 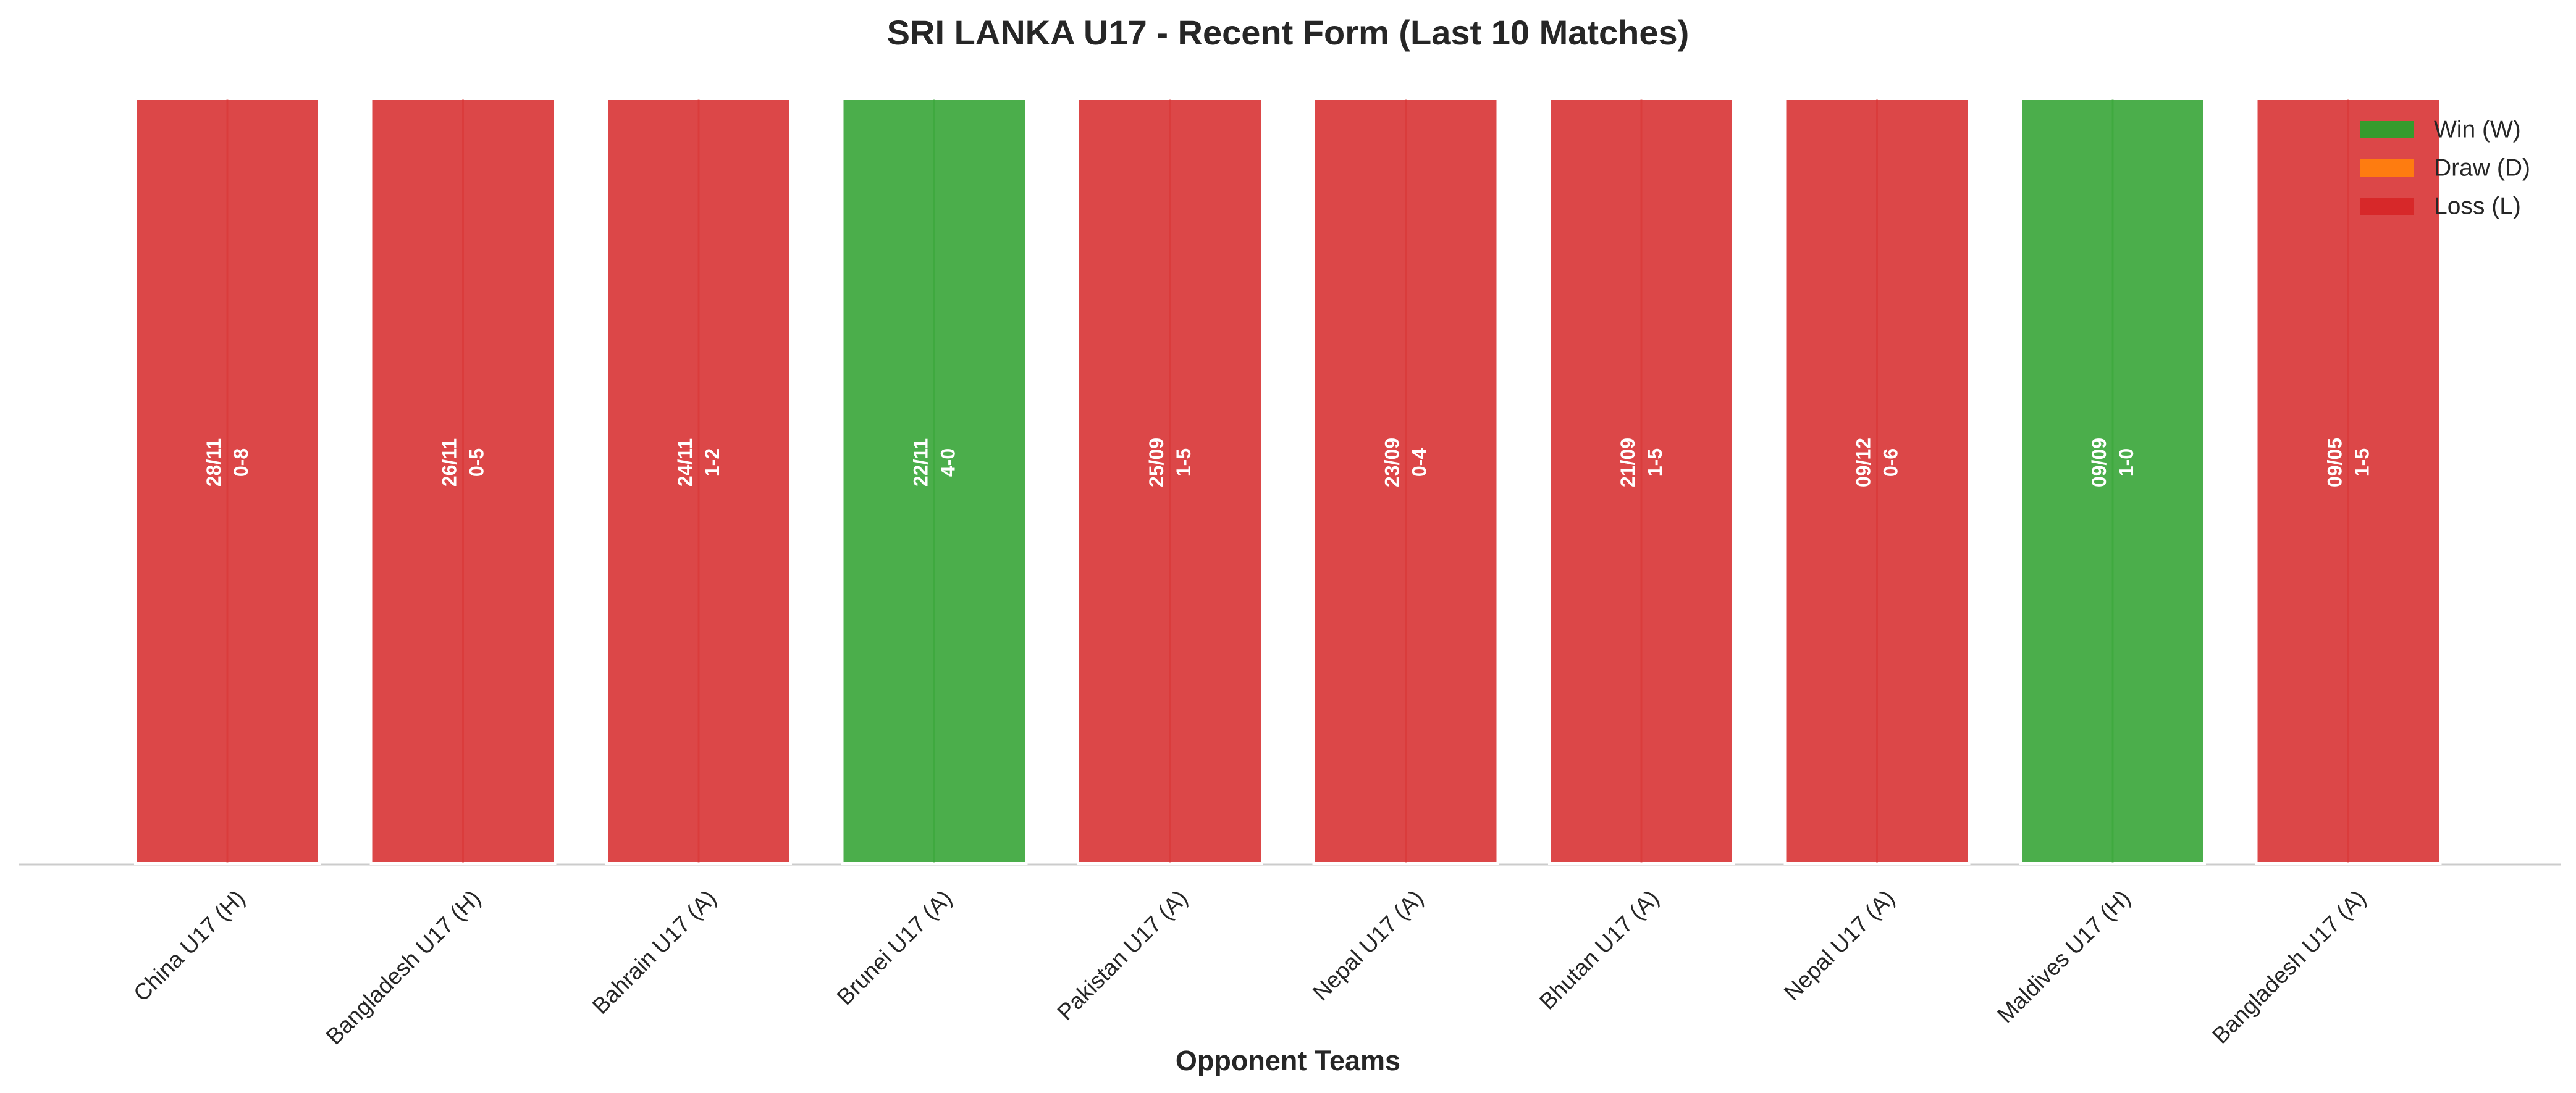 I want to click on bar-date-label: 24/11, so click(x=685, y=462).